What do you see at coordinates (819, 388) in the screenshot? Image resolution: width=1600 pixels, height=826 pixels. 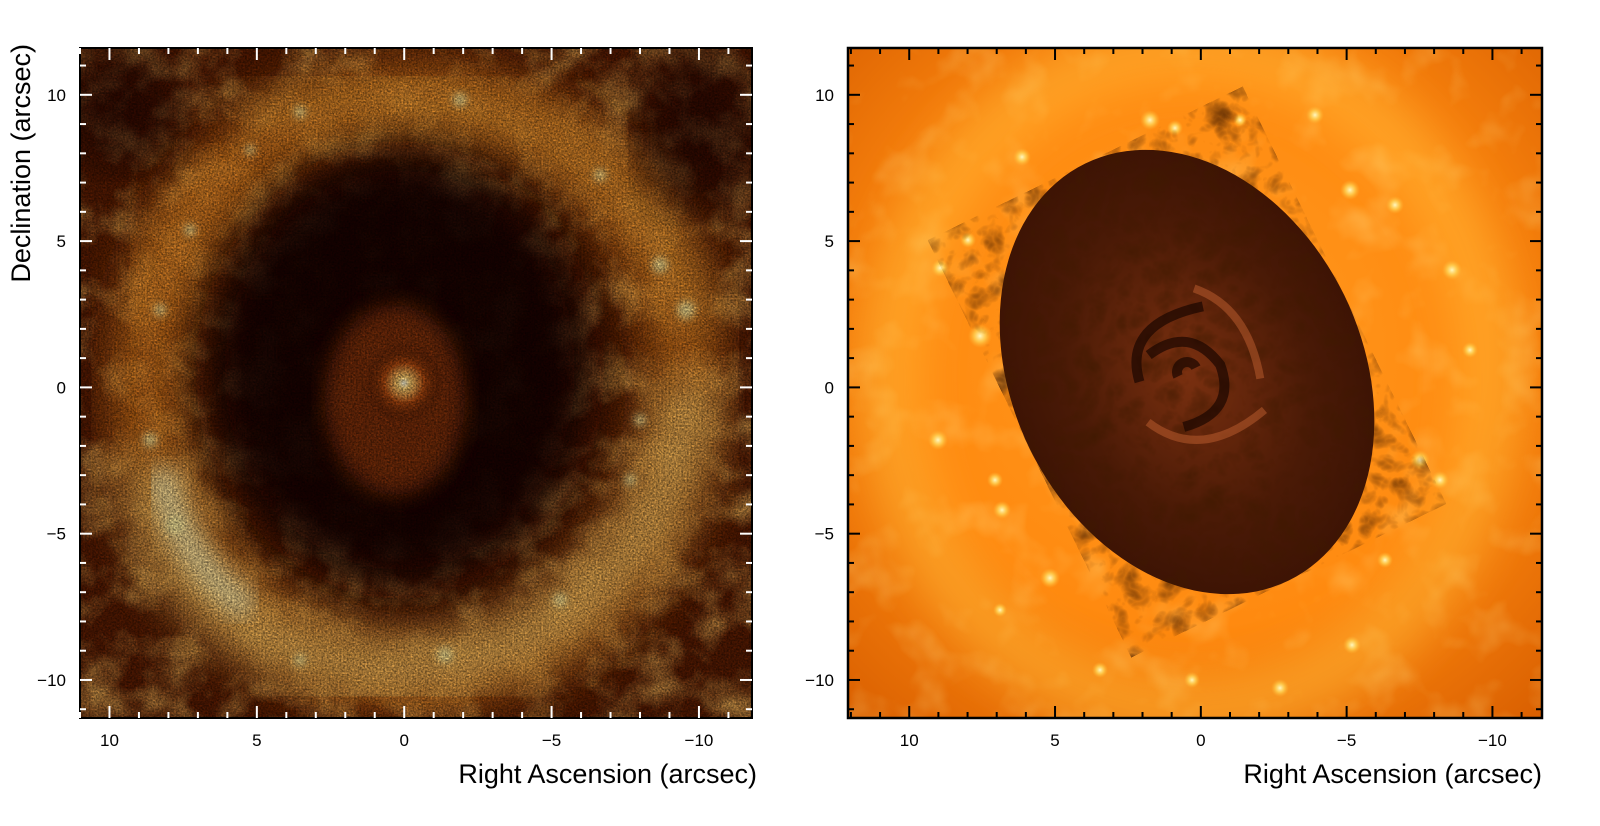 I see `right-y-tick-labels: 10 5 0 −5 −10` at bounding box center [819, 388].